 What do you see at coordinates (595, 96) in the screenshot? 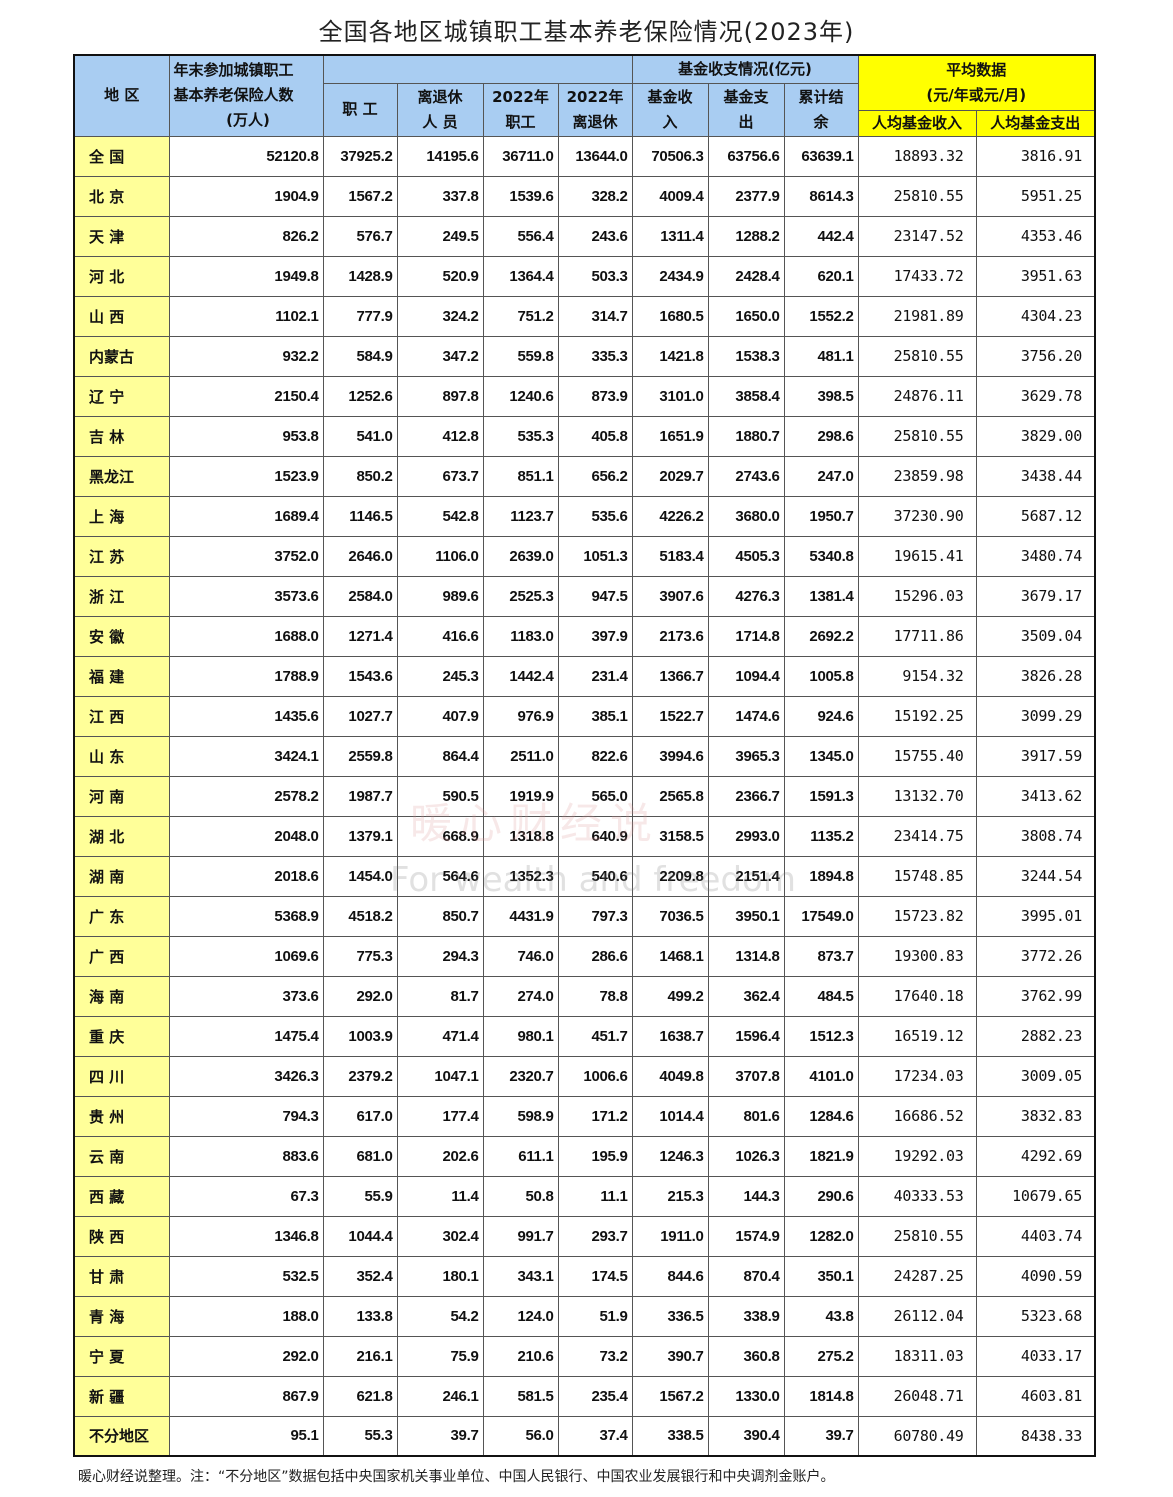
I see `header-retirees-2022-line1: 2022年` at bounding box center [595, 96].